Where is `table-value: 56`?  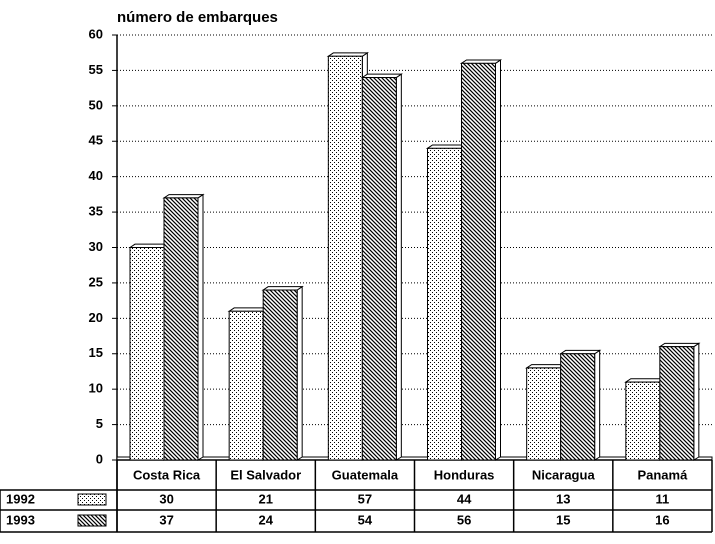 table-value: 56 is located at coordinates (464, 519).